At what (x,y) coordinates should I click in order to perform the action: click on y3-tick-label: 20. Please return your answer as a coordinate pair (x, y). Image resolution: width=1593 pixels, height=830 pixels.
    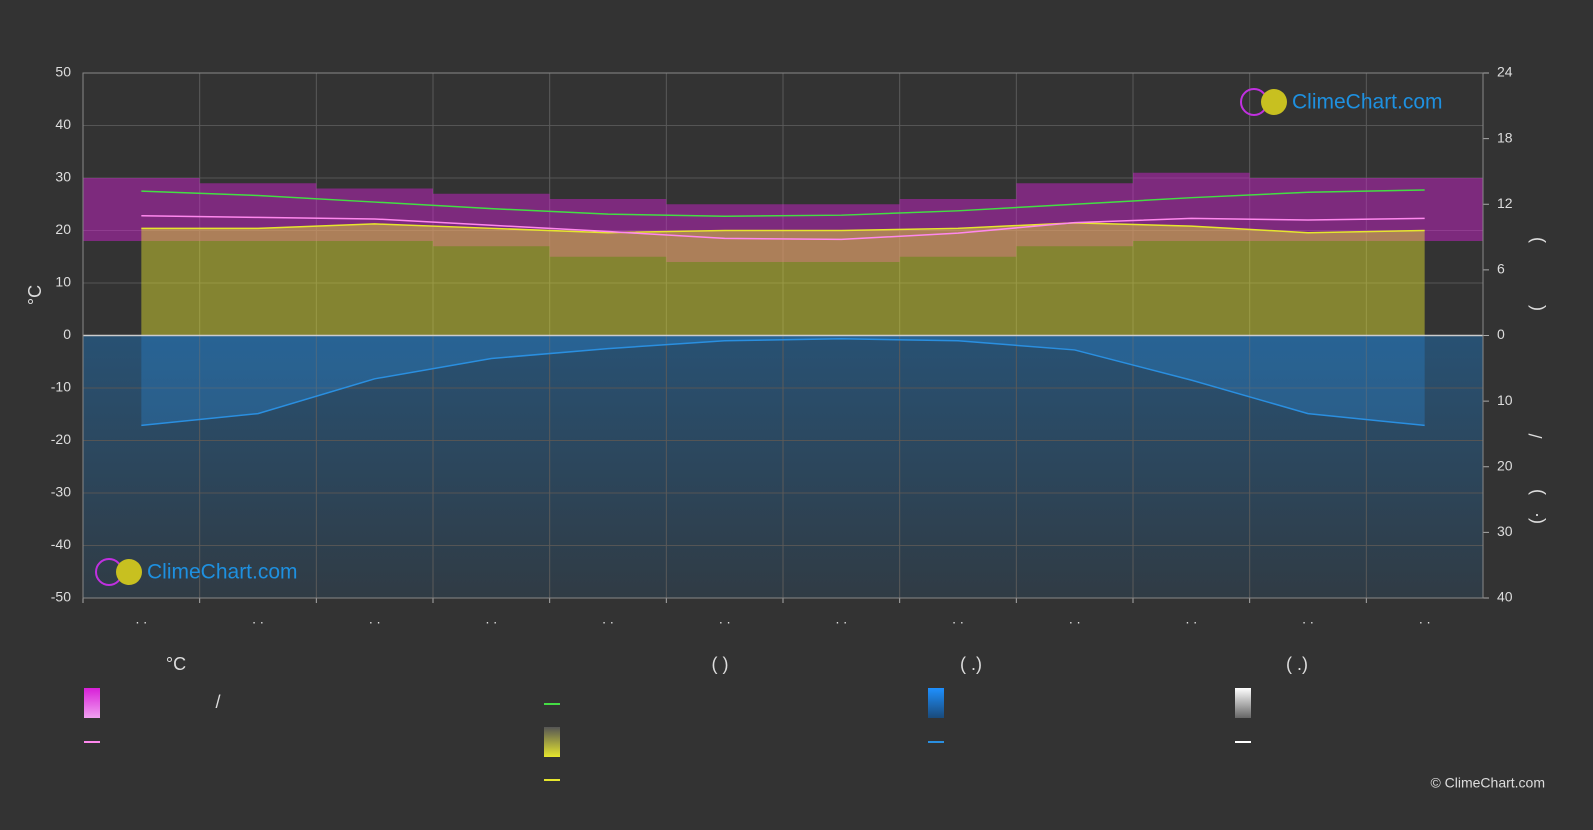
    Looking at the image, I should click on (1505, 465).